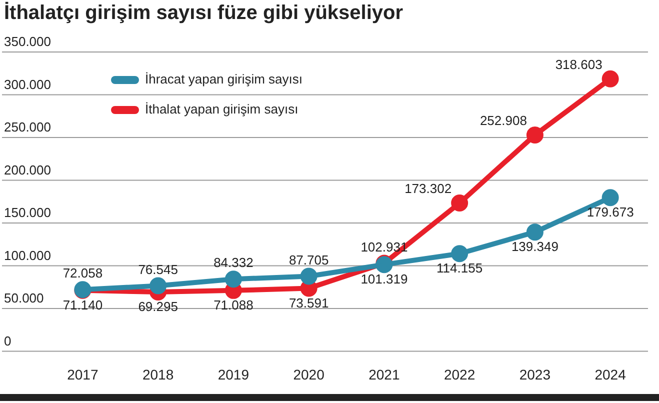 This screenshot has width=659, height=403. Describe the element at coordinates (8, 340) in the screenshot. I see `y-tick-label: 0` at that location.